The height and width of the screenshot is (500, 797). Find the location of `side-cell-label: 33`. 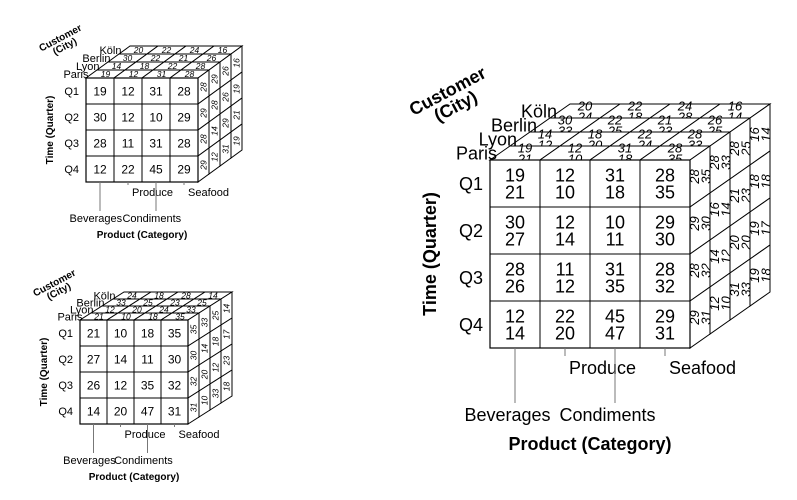

side-cell-label: 33 is located at coordinates (215, 394).